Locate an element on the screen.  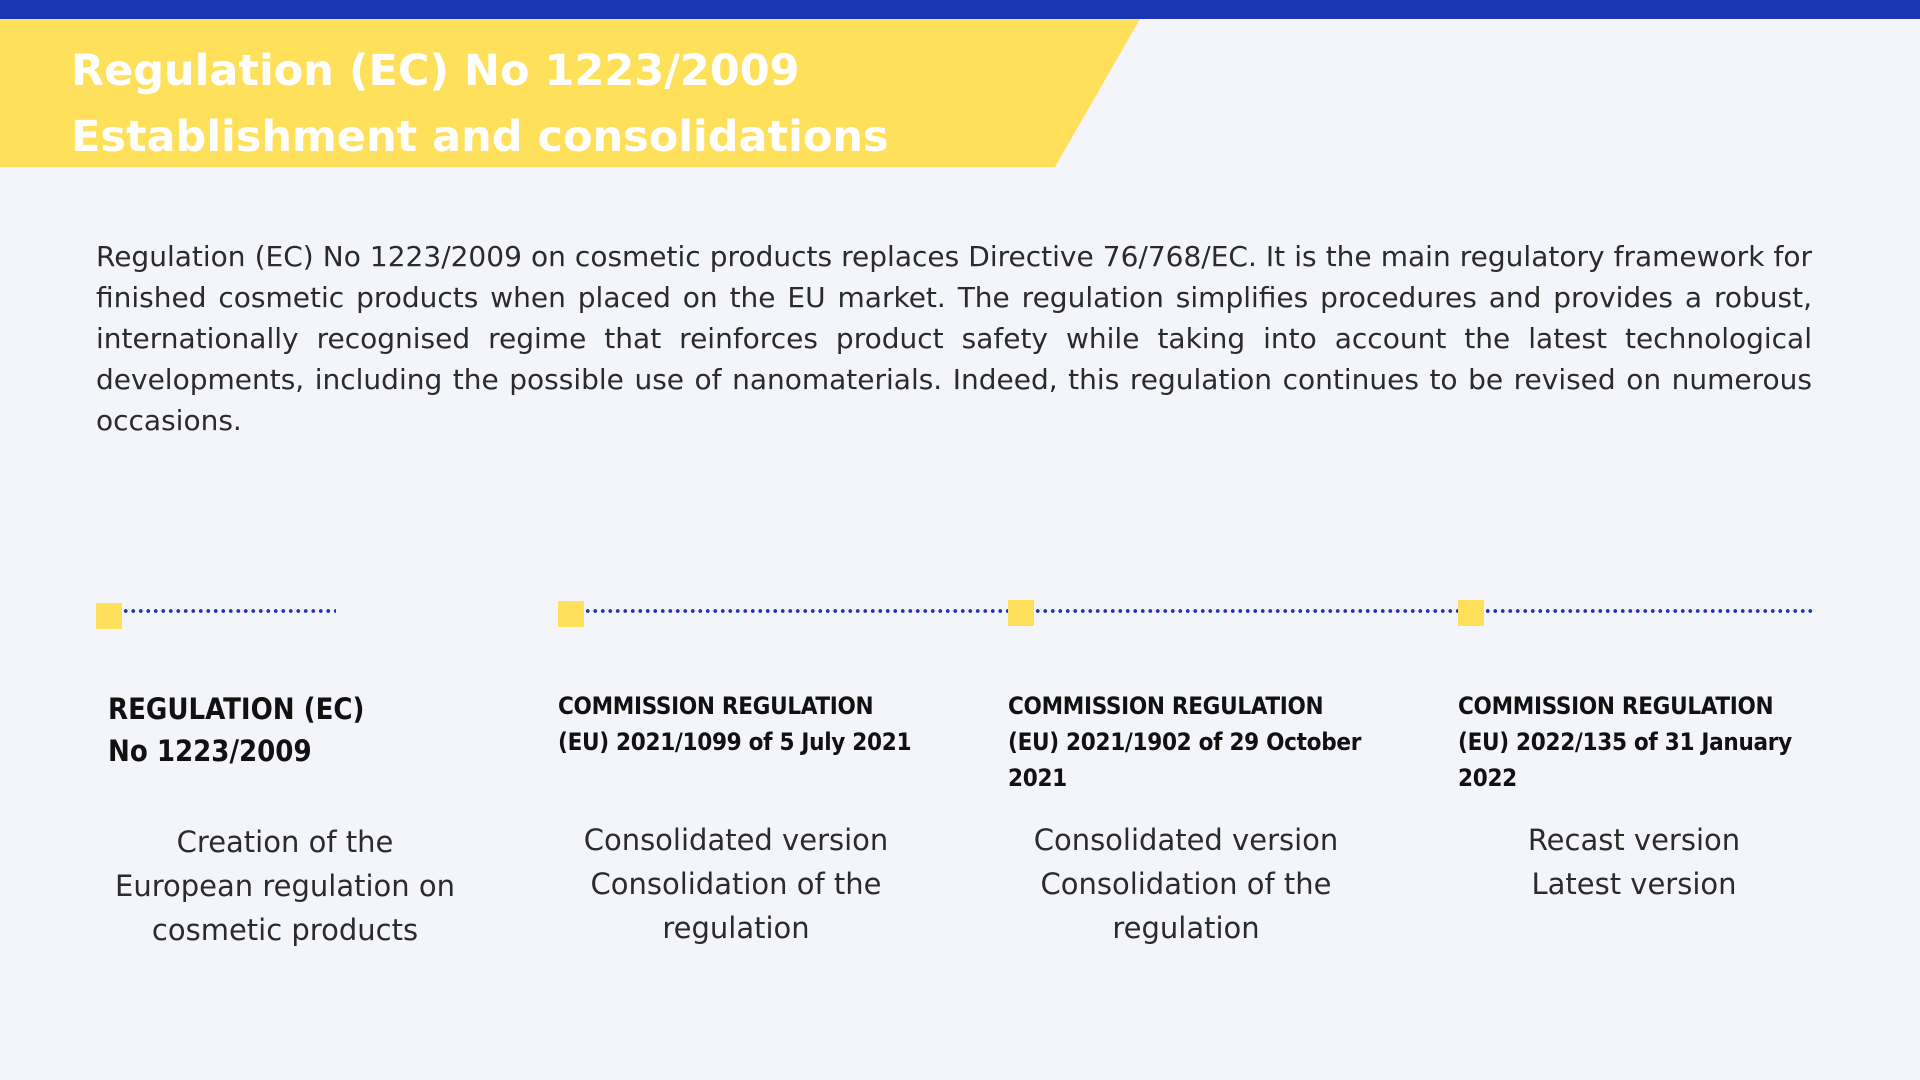
page-subtitle: Establishment and consolidations is located at coordinates (480, 137).